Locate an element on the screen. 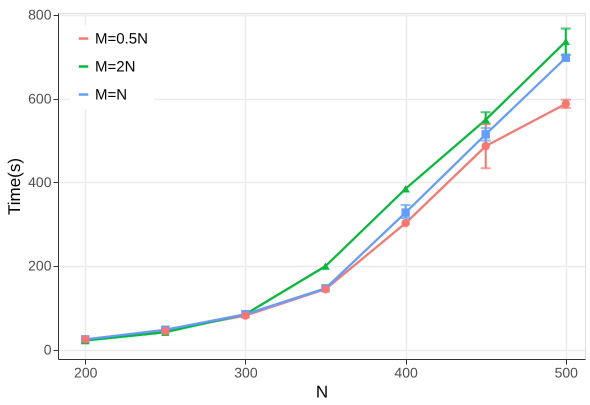 This screenshot has width=590, height=405. y-tick-label: 400 is located at coordinates (40, 182).